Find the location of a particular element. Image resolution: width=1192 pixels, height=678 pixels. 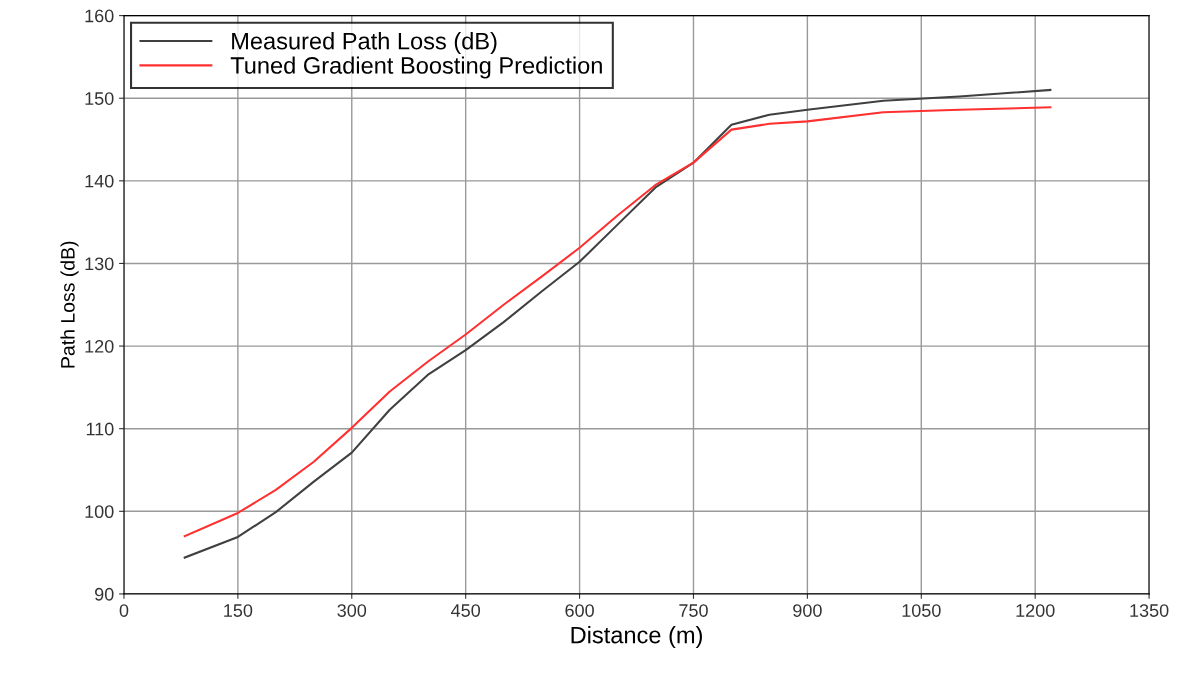

y-tick-label: 110 is located at coordinates (100, 429).